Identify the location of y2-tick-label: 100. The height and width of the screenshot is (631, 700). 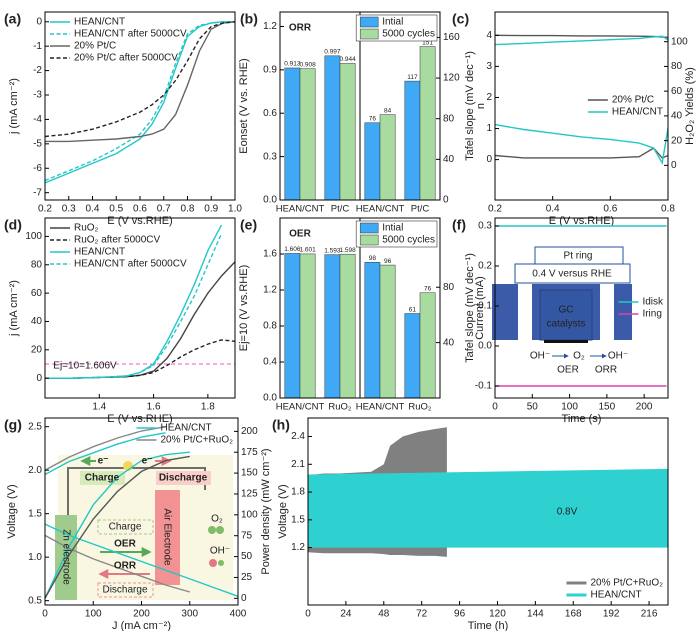
(249, 514).